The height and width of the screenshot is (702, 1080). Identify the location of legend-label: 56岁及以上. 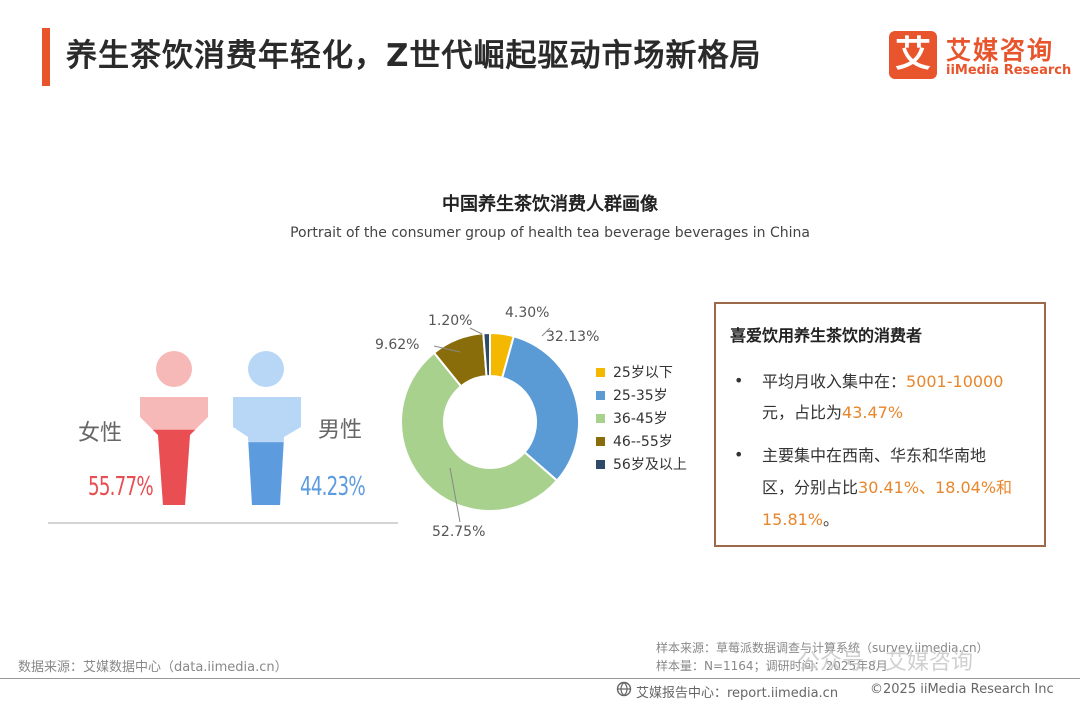
(650, 465).